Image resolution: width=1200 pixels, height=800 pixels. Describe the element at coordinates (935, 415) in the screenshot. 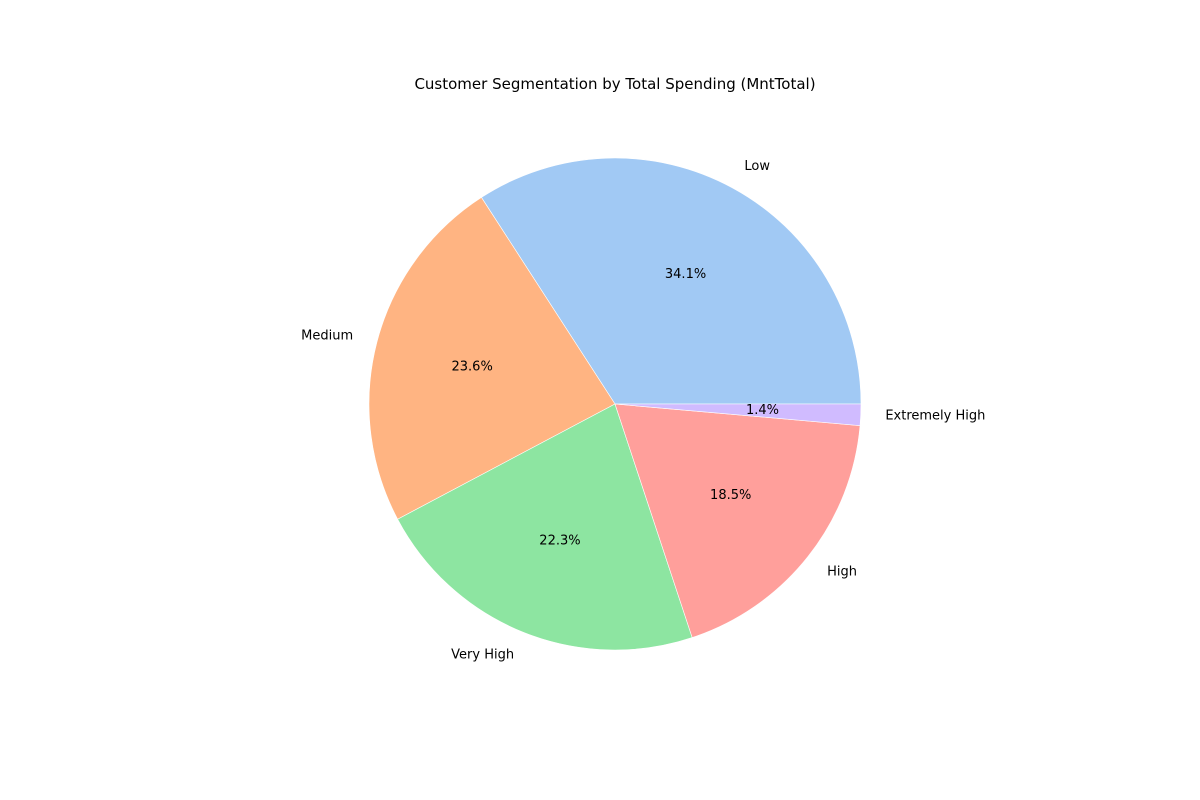

I see `slice-label-extremely-high: Extremely High` at that location.